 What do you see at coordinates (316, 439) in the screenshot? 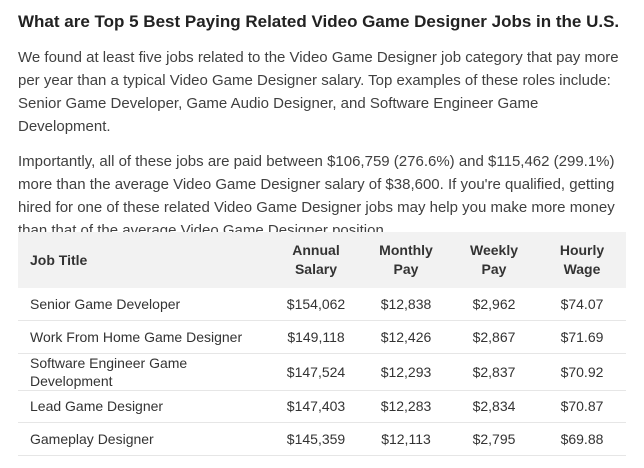
I see `annual-salary-cell: $145,359` at bounding box center [316, 439].